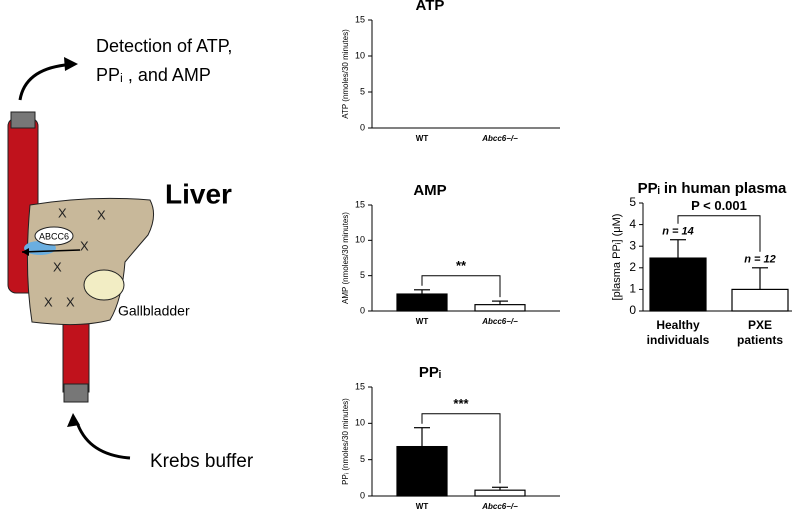 The height and width of the screenshot is (518, 800). Describe the element at coordinates (678, 232) in the screenshot. I see `n-label: n = 14` at that location.